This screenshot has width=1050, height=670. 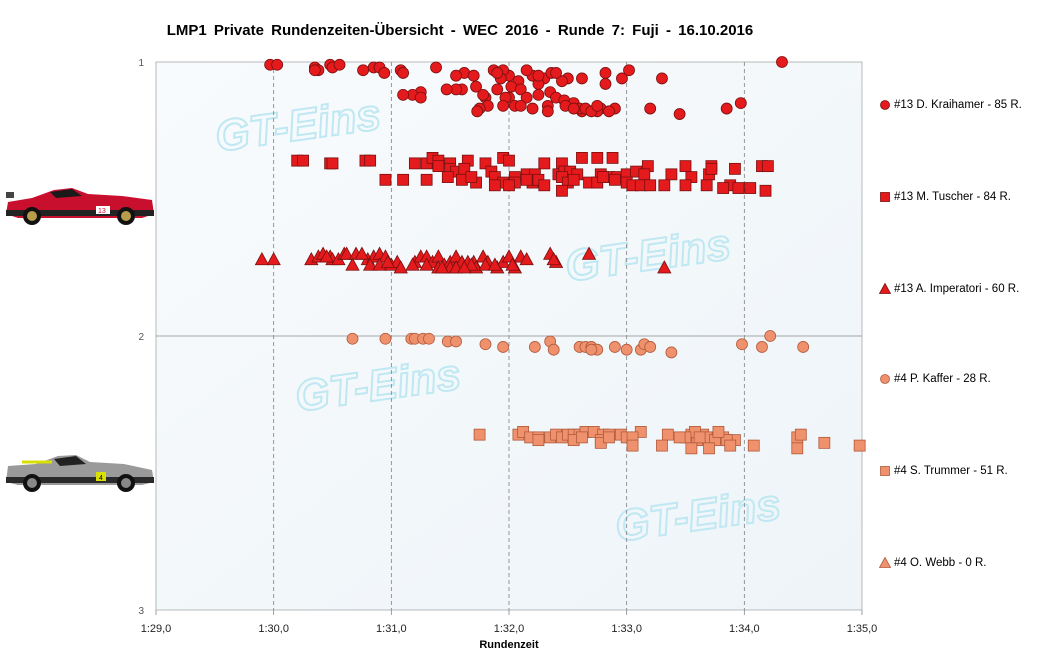 What do you see at coordinates (141, 63) in the screenshot?
I see `y-tick-label: 1` at bounding box center [141, 63].